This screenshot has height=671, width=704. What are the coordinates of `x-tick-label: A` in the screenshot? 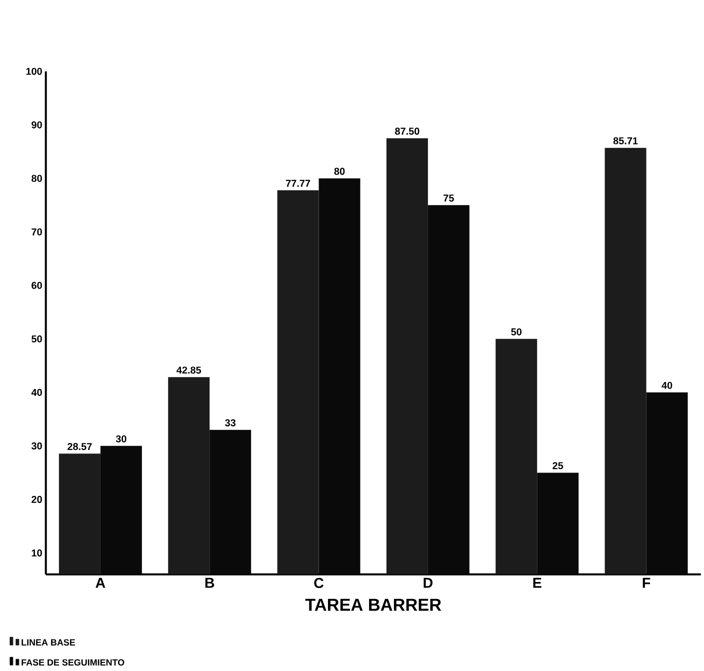 It's located at (101, 583).